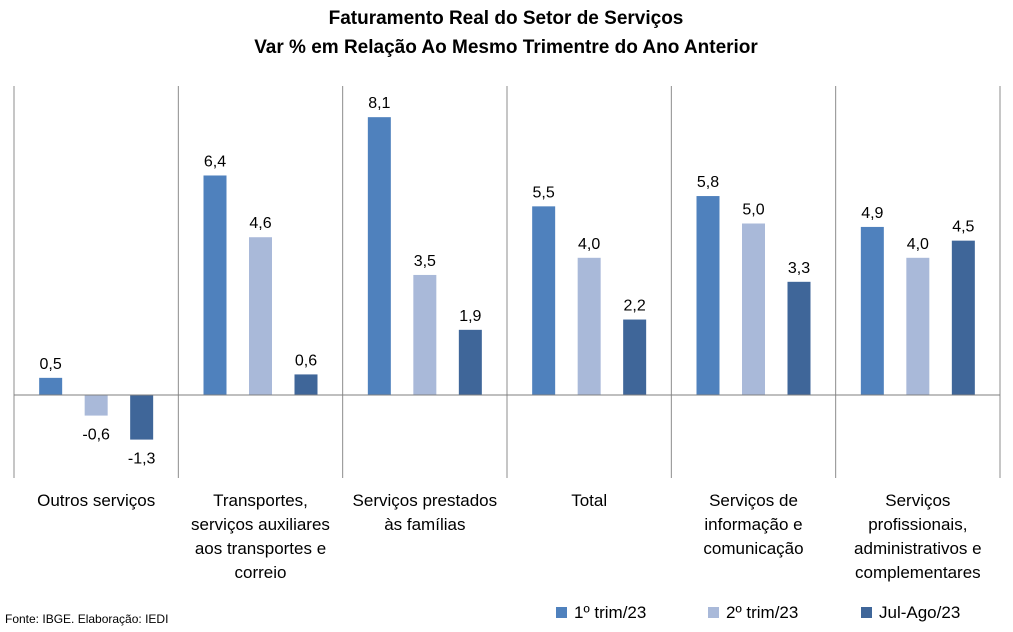 This screenshot has height=632, width=1013. I want to click on category-label: Outros serviços, so click(96, 500).